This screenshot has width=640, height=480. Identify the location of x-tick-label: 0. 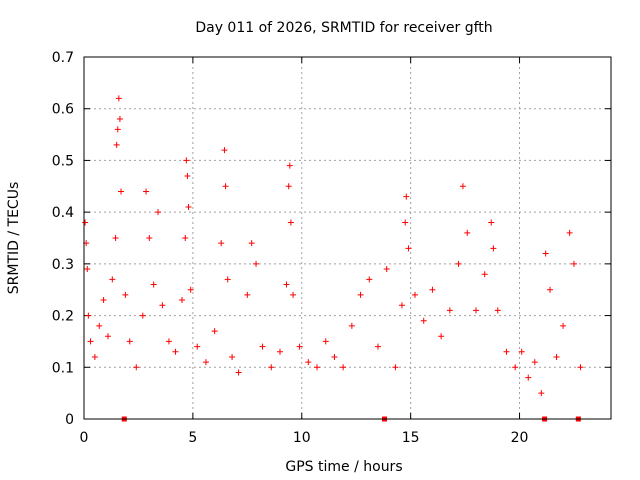
(84, 438).